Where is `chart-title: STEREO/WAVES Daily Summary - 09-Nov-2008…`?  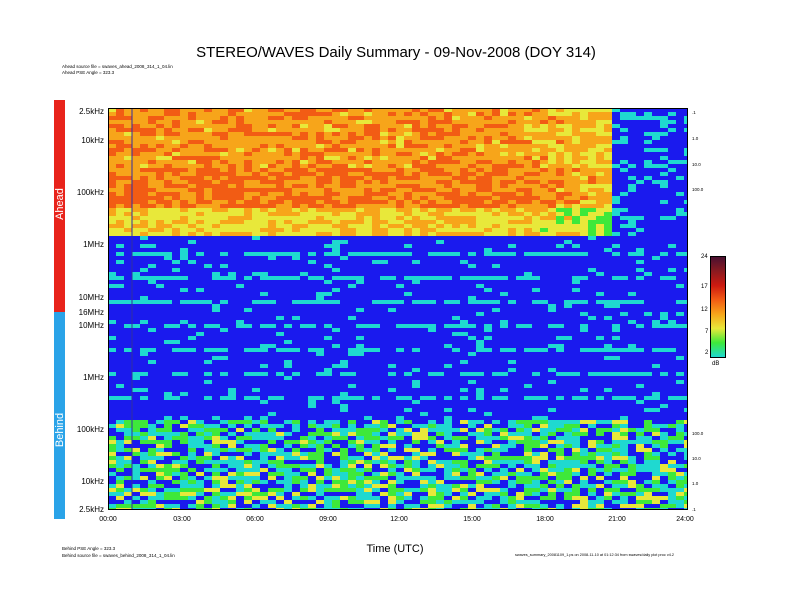 chart-title: STEREO/WAVES Daily Summary - 09-Nov-2008… is located at coordinates (396, 52).